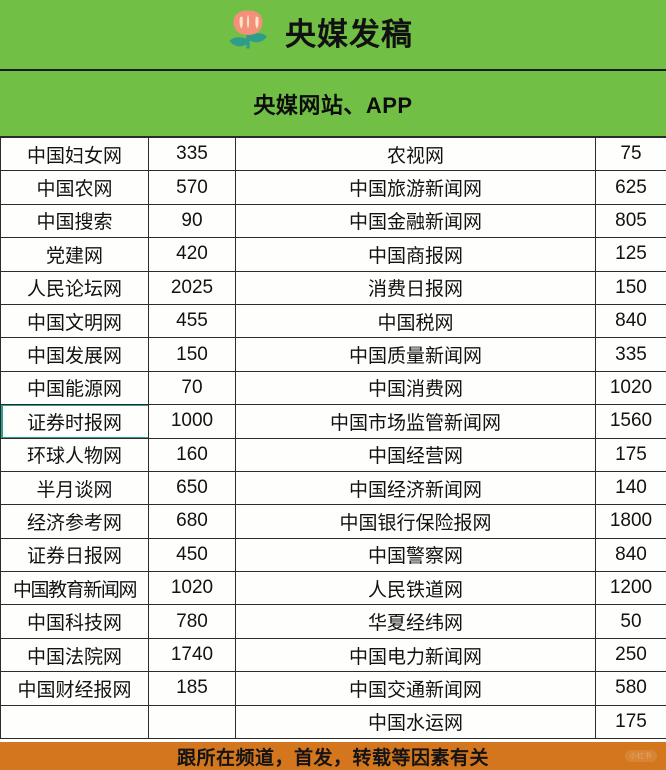 The width and height of the screenshot is (666, 770). I want to click on tulip-icon, so click(248, 35).